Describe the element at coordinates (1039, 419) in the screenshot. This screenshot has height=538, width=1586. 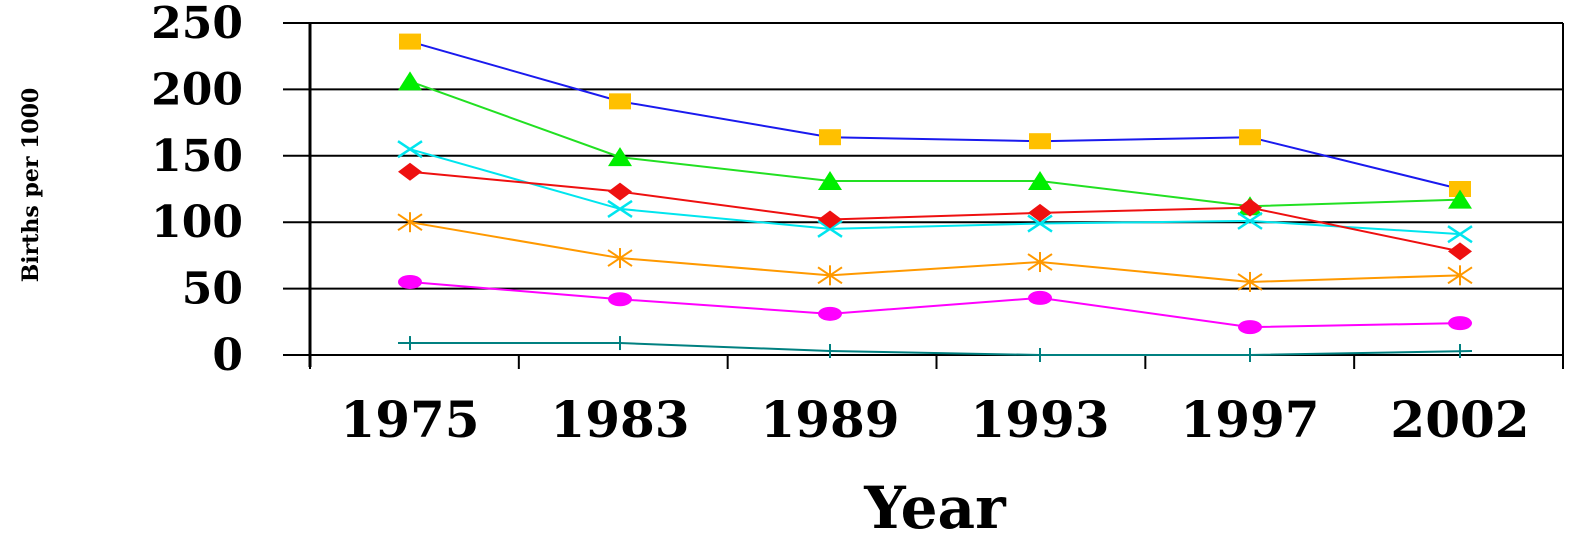
I see `x-tick-label: 1993` at that location.